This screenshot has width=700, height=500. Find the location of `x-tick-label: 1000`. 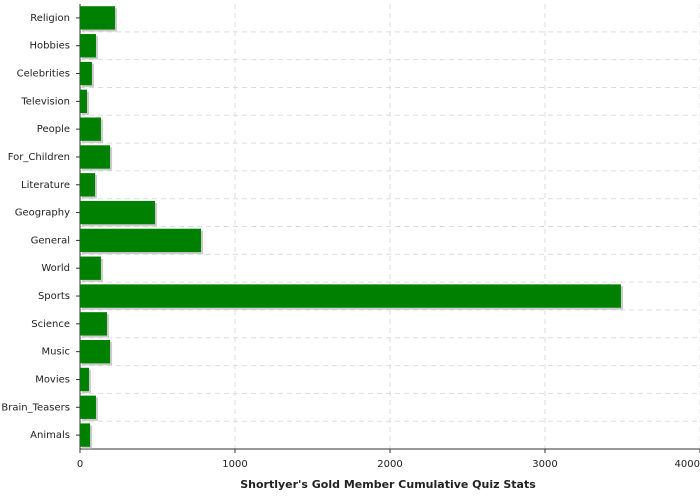

x-tick-label: 1000 is located at coordinates (234, 464).